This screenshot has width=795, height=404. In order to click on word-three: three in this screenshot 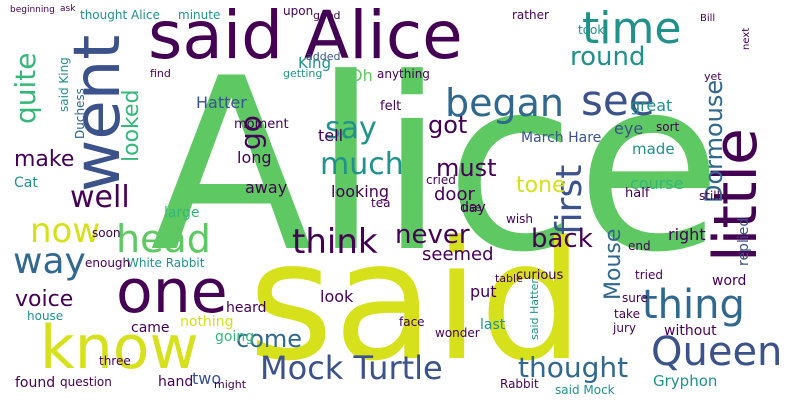, I will do `click(115, 361)`.